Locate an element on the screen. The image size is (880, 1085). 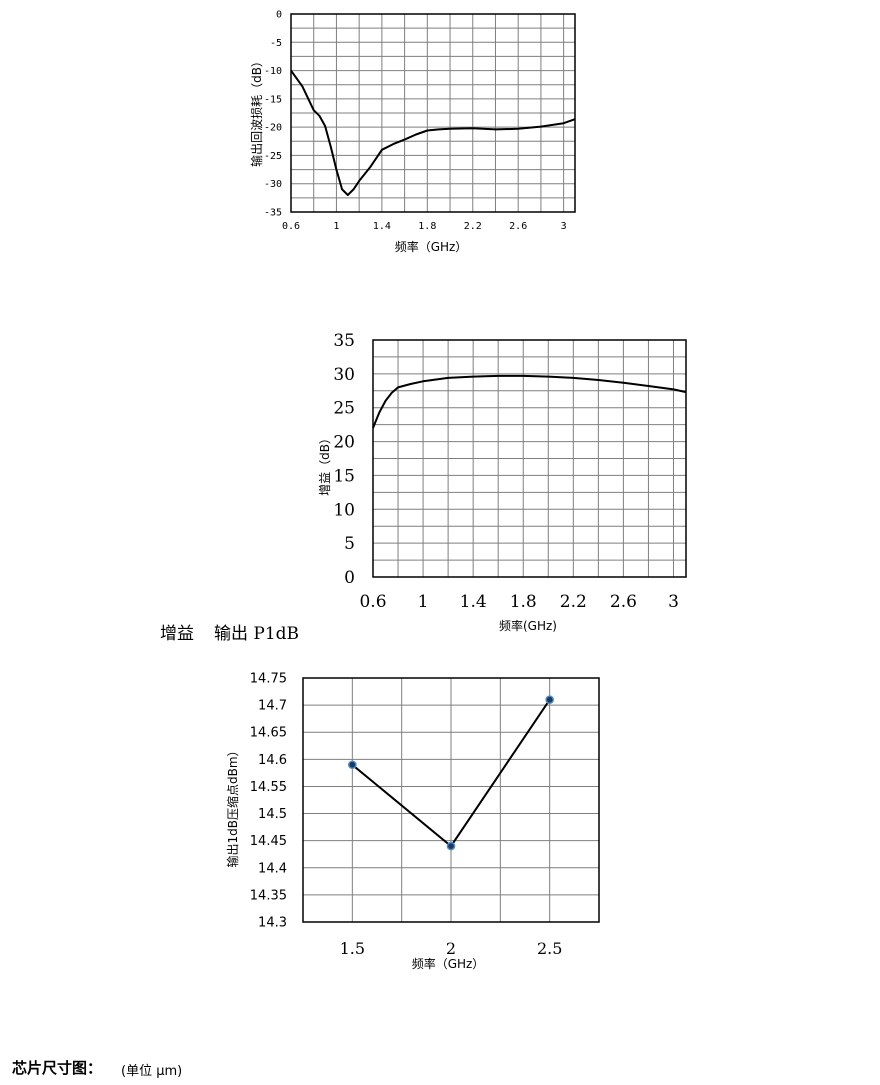
y-tick-label: 14.6 is located at coordinates (272, 760).